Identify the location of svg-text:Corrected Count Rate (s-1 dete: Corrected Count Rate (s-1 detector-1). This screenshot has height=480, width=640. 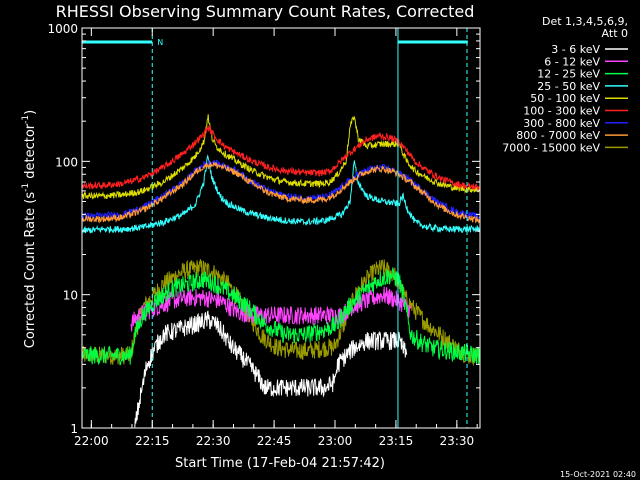
(29, 229).